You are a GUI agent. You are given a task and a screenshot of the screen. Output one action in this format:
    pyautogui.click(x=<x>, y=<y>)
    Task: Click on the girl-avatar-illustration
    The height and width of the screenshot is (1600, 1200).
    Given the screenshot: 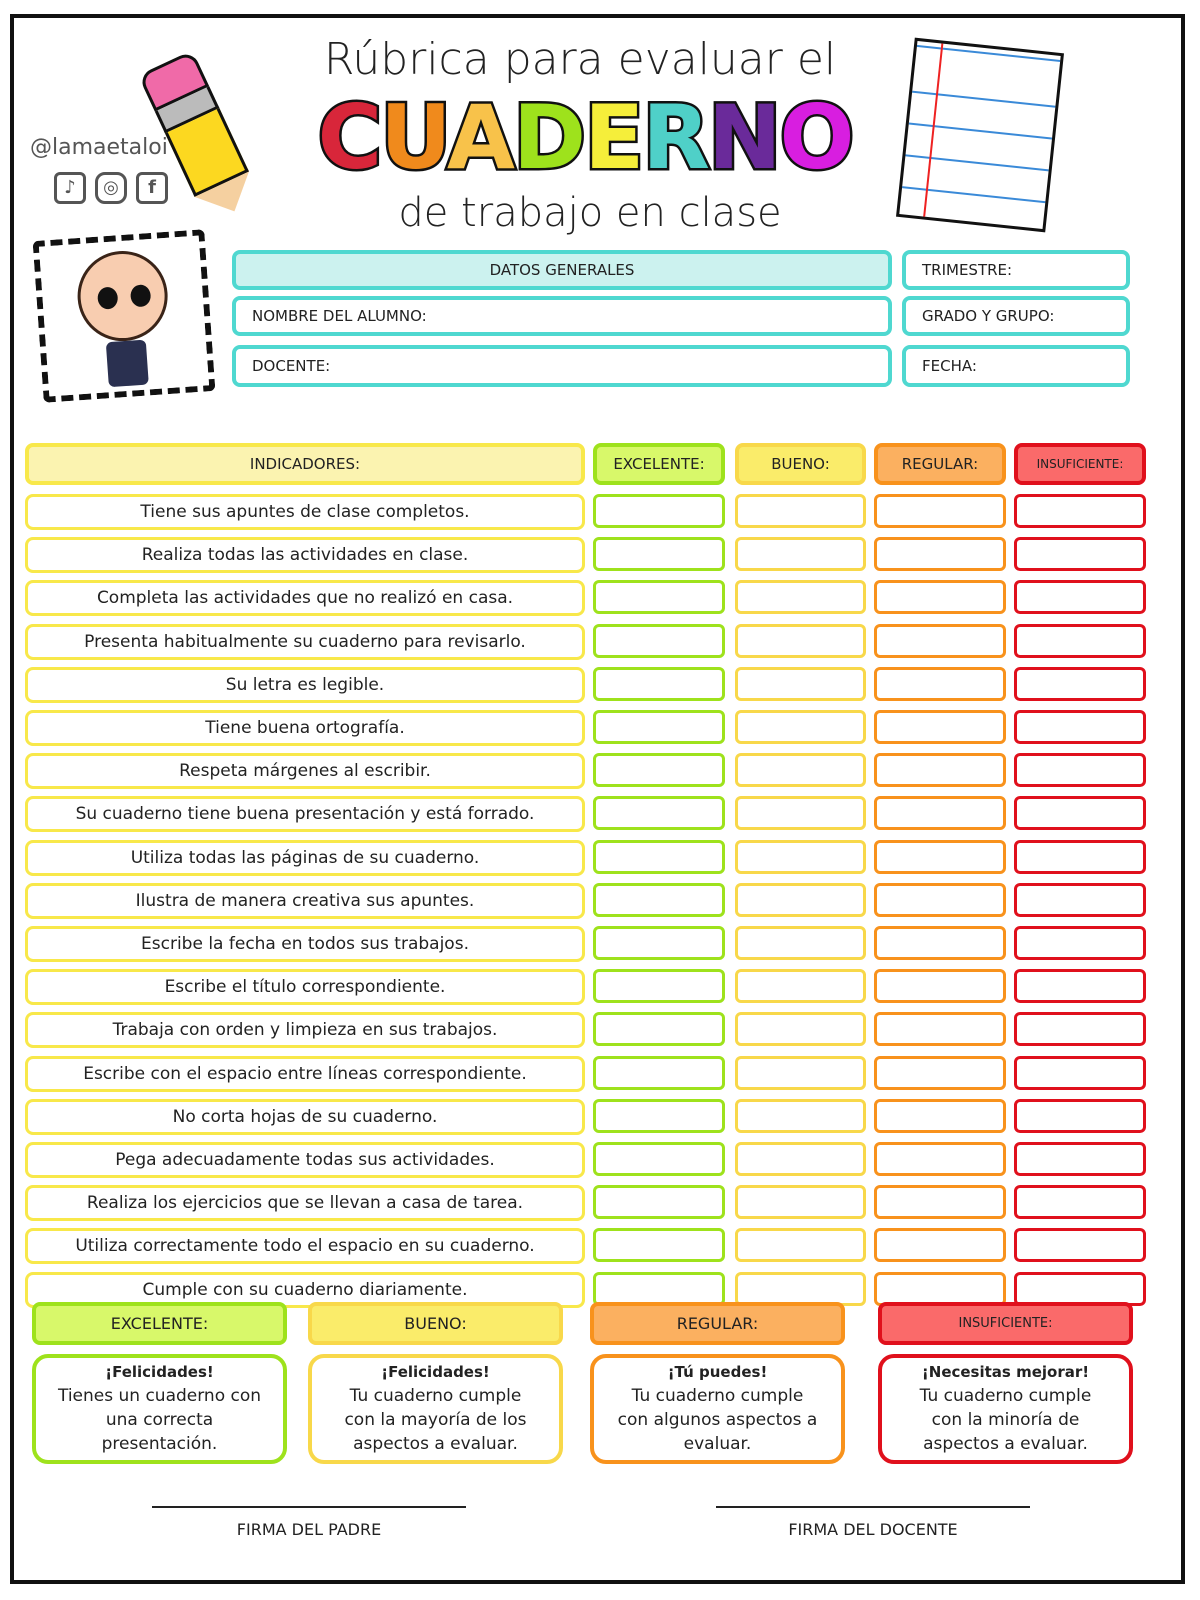 What is the action you would take?
    pyautogui.click(x=124, y=316)
    